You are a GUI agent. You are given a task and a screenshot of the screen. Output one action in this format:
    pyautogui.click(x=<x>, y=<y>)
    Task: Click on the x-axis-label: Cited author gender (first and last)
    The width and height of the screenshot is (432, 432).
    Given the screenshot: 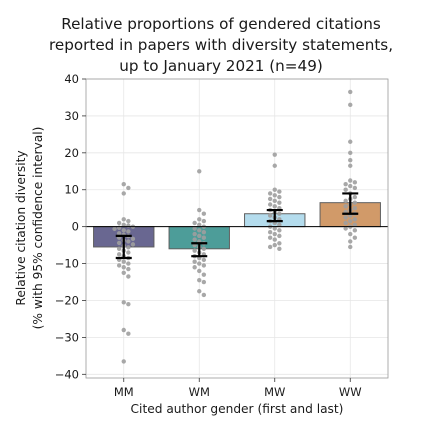 What is the action you would take?
    pyautogui.click(x=237, y=409)
    